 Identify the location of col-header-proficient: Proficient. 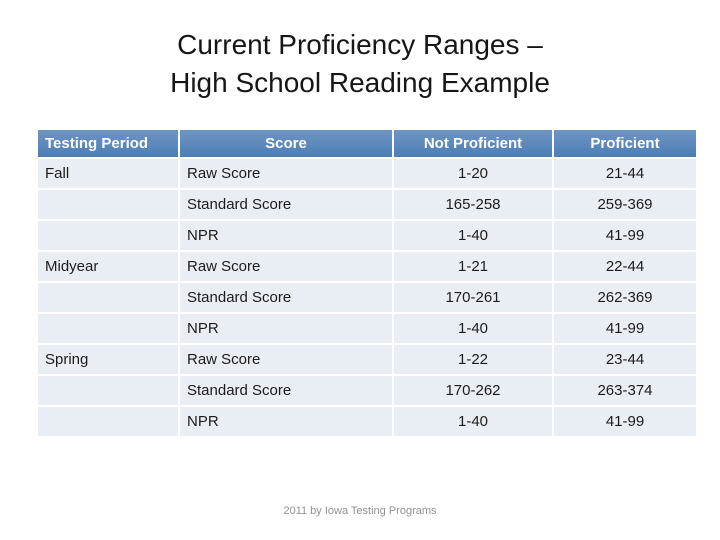
(625, 143).